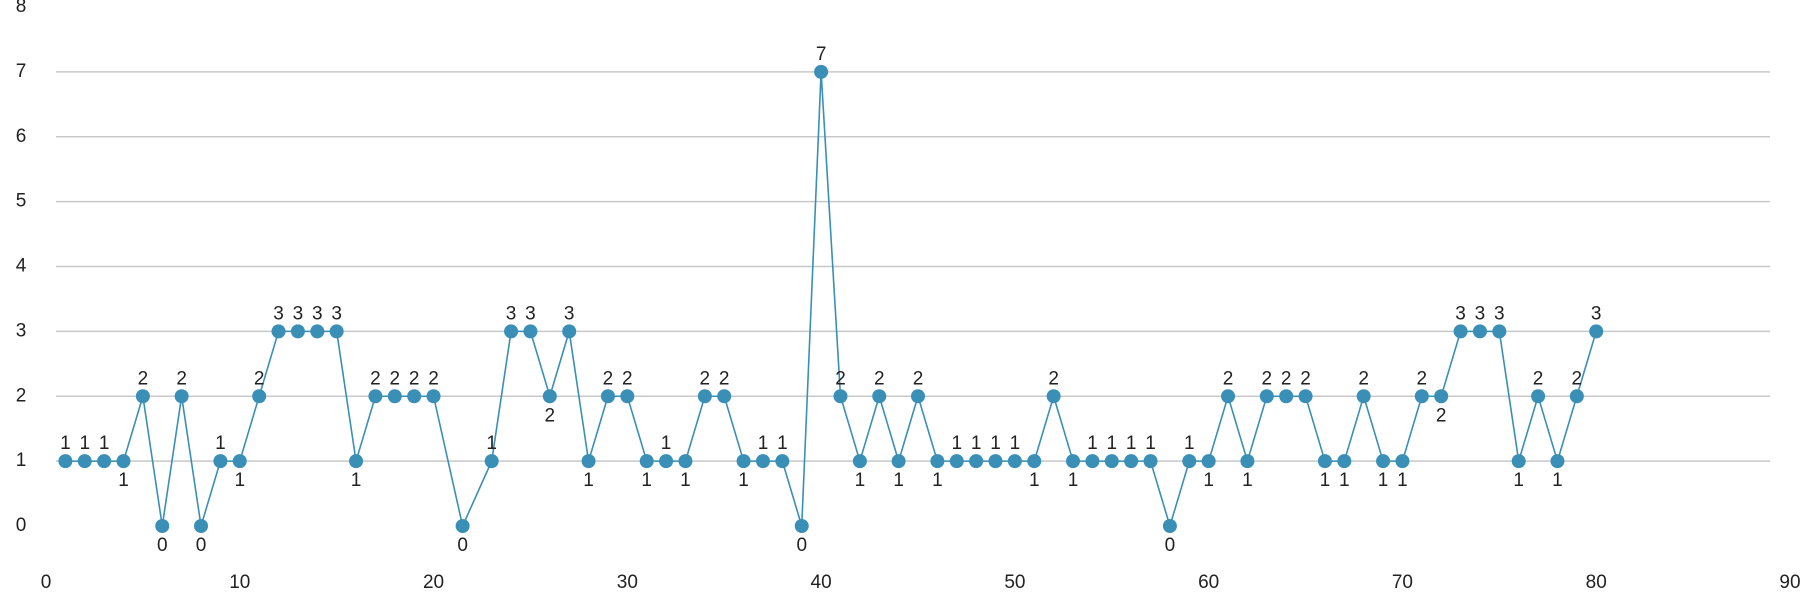 Image resolution: width=1800 pixels, height=598 pixels. I want to click on y-tick-label: 8, so click(21, 8).